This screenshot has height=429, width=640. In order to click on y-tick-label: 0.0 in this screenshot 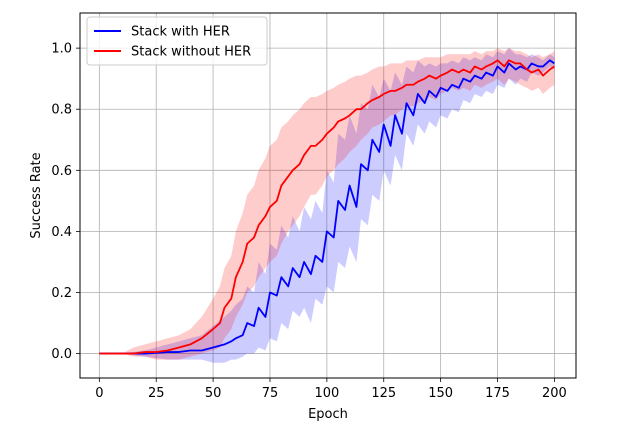, I will do `click(61, 354)`.